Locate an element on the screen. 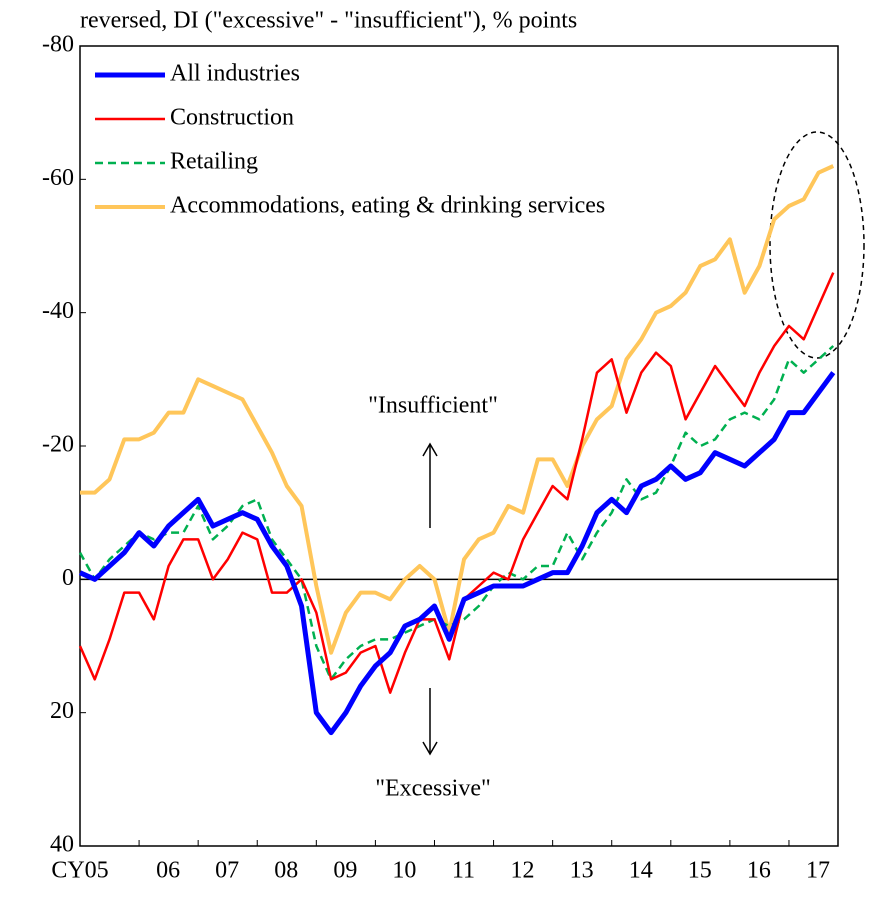 The width and height of the screenshot is (879, 898). x-tick-label: CY05 is located at coordinates (79, 871).